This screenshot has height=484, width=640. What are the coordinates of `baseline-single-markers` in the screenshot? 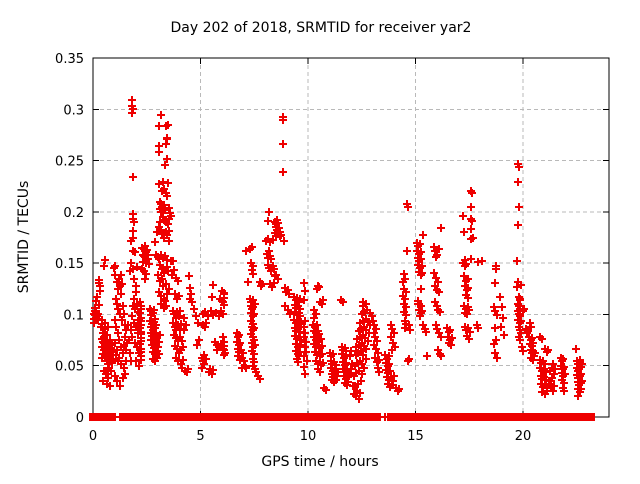 It's located at (285, 417).